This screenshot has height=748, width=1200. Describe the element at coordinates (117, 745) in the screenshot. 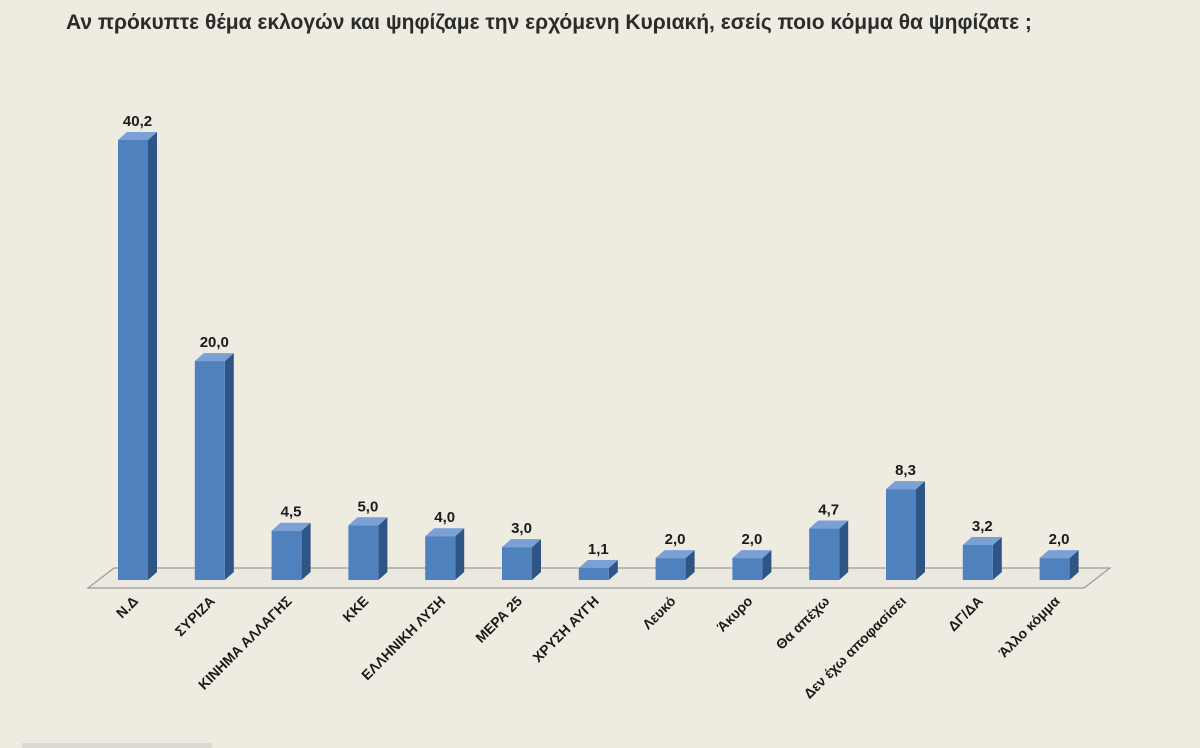

I see `bottom-strip` at that location.